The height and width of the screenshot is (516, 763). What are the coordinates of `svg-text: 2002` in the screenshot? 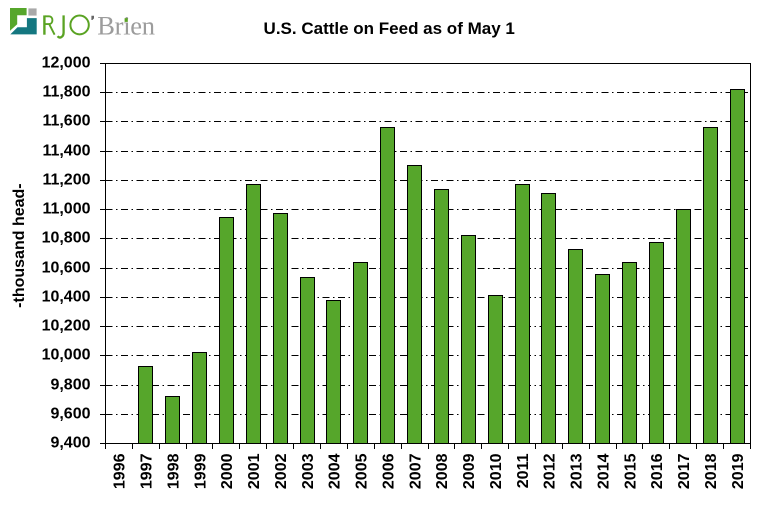 It's located at (281, 471).